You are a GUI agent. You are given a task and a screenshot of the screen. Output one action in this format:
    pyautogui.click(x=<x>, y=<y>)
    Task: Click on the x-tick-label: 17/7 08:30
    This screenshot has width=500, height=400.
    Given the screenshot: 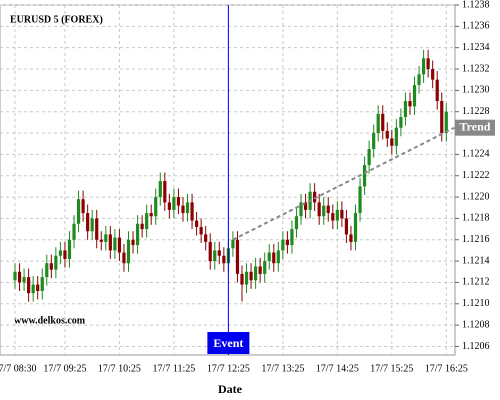 What is the action you would take?
    pyautogui.click(x=18, y=368)
    